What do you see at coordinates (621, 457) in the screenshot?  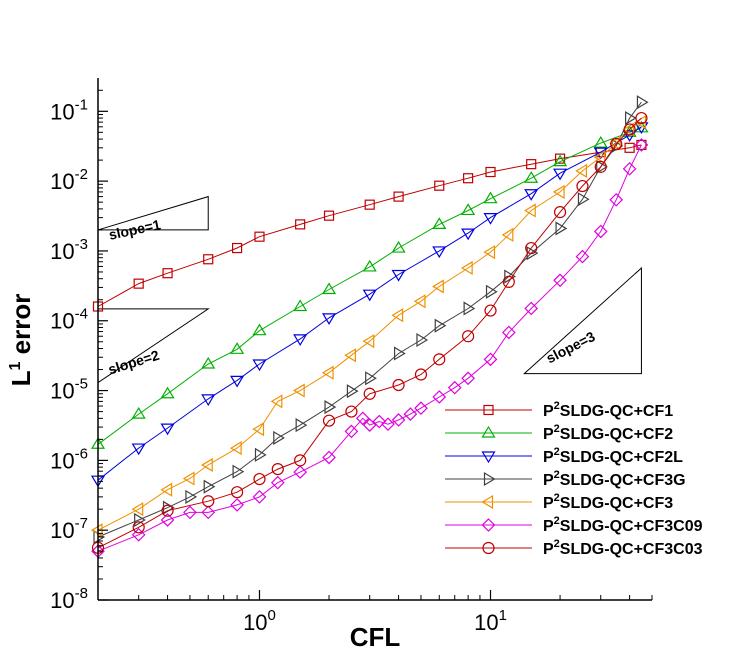 I see `legend-label-suffix: SLDG-QC+CF2L` at bounding box center [621, 457].